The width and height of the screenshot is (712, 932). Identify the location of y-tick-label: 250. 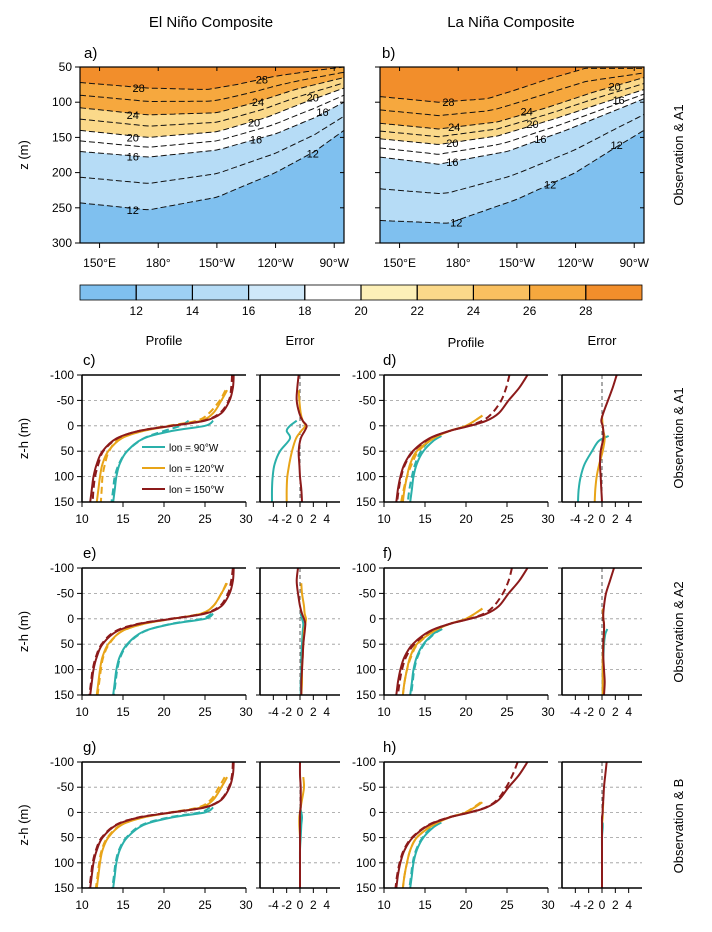
(62, 208).